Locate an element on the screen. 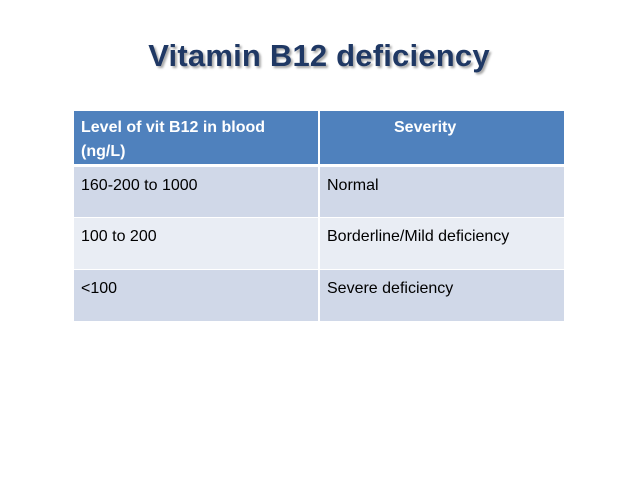 This screenshot has height=478, width=638. cell-severity: Severe deficiency is located at coordinates (441, 295).